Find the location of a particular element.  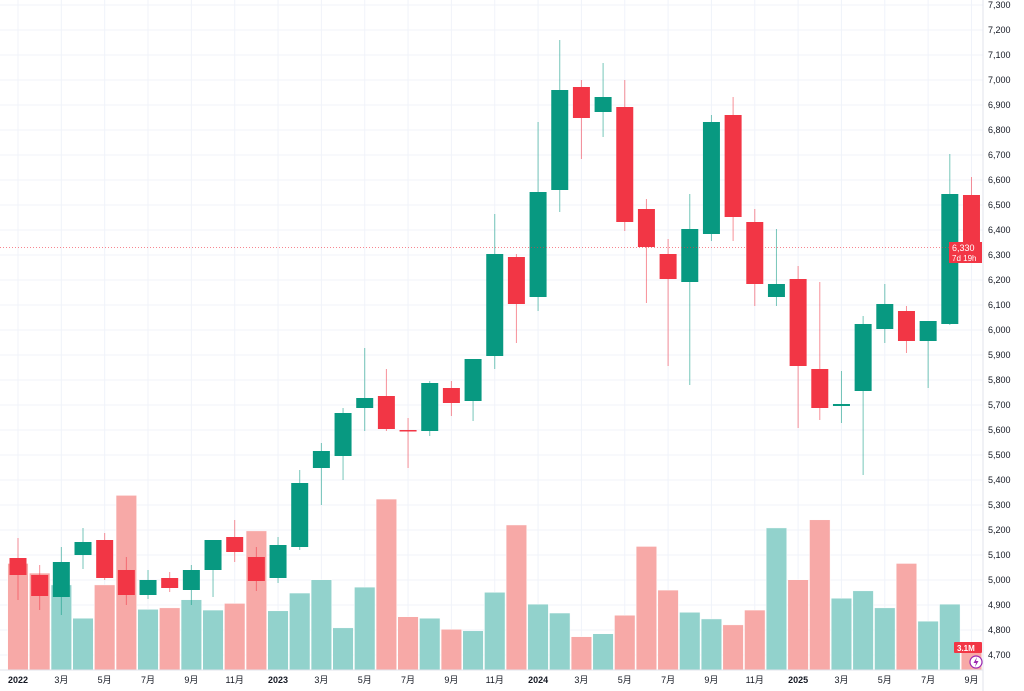

last-volume-label: 3.1M is located at coordinates (966, 648).